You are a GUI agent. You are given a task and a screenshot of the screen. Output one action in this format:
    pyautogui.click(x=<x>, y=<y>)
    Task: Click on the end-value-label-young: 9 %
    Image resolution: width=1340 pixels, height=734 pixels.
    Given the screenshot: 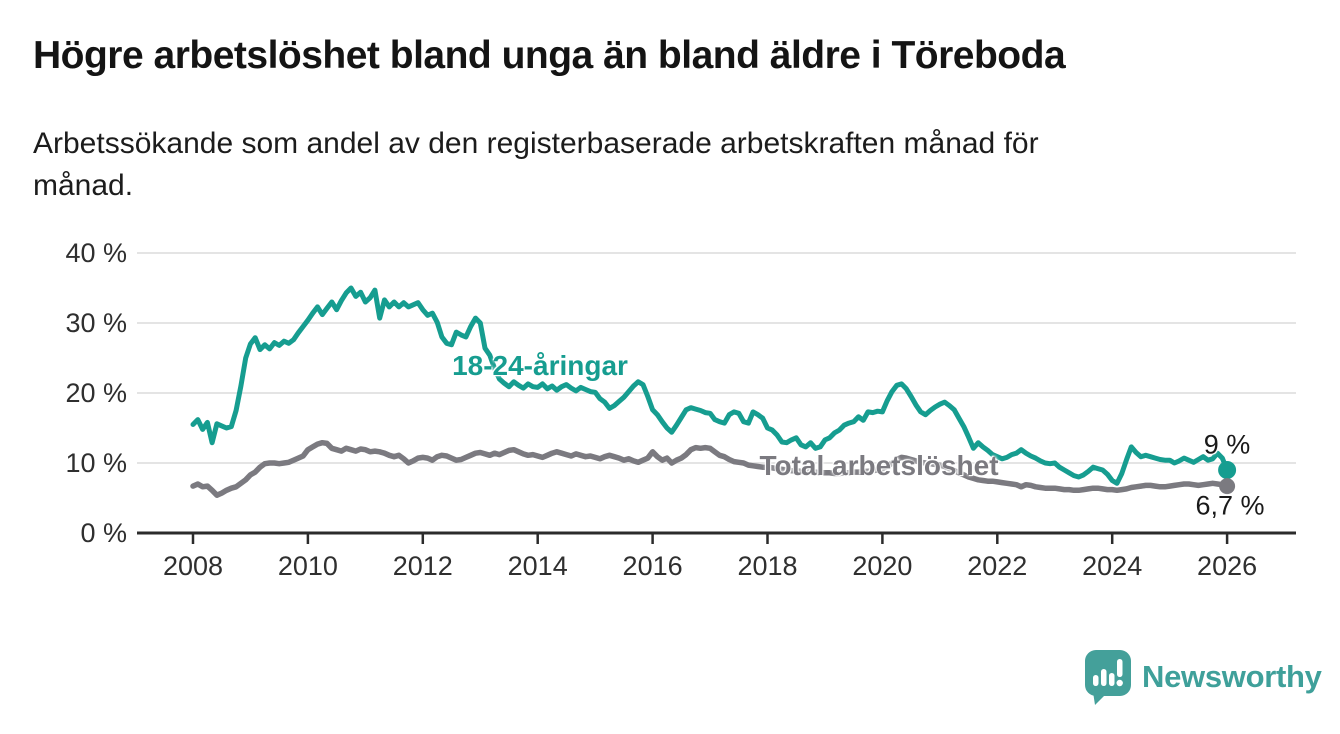 What is the action you would take?
    pyautogui.click(x=1227, y=444)
    